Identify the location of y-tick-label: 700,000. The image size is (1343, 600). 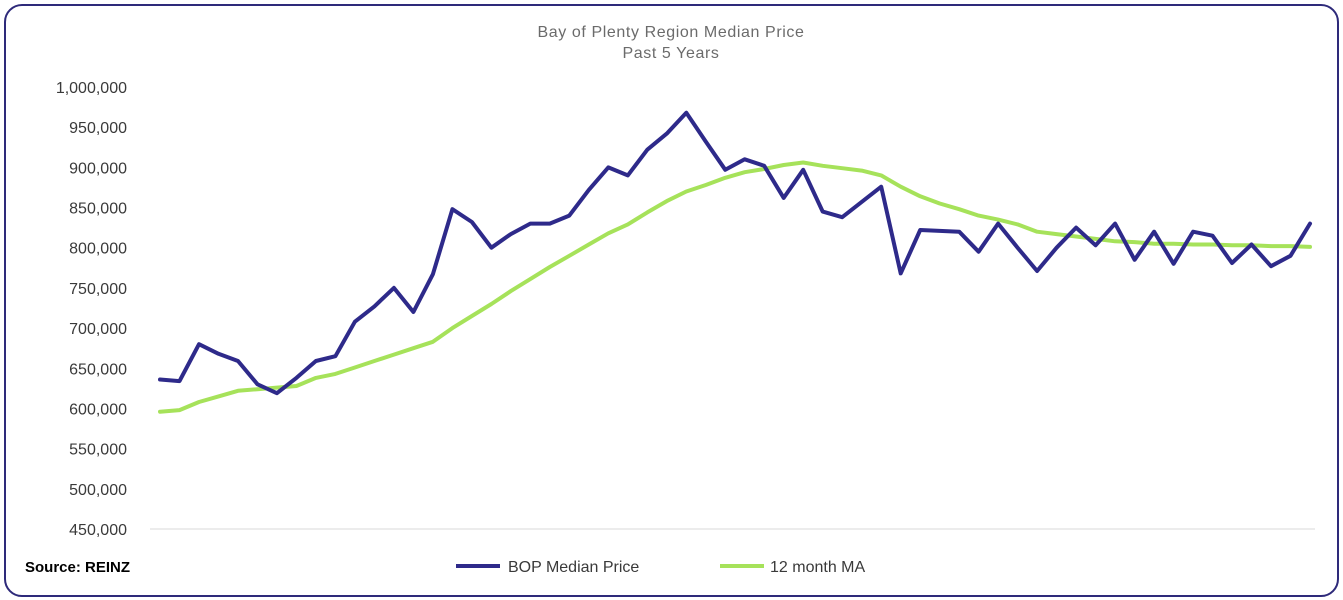
(98, 329).